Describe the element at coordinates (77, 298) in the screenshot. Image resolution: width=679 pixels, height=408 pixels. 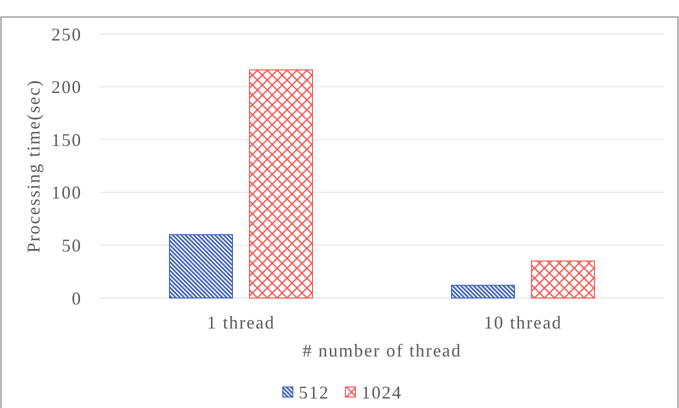
I see `y-tick-label: 0` at that location.